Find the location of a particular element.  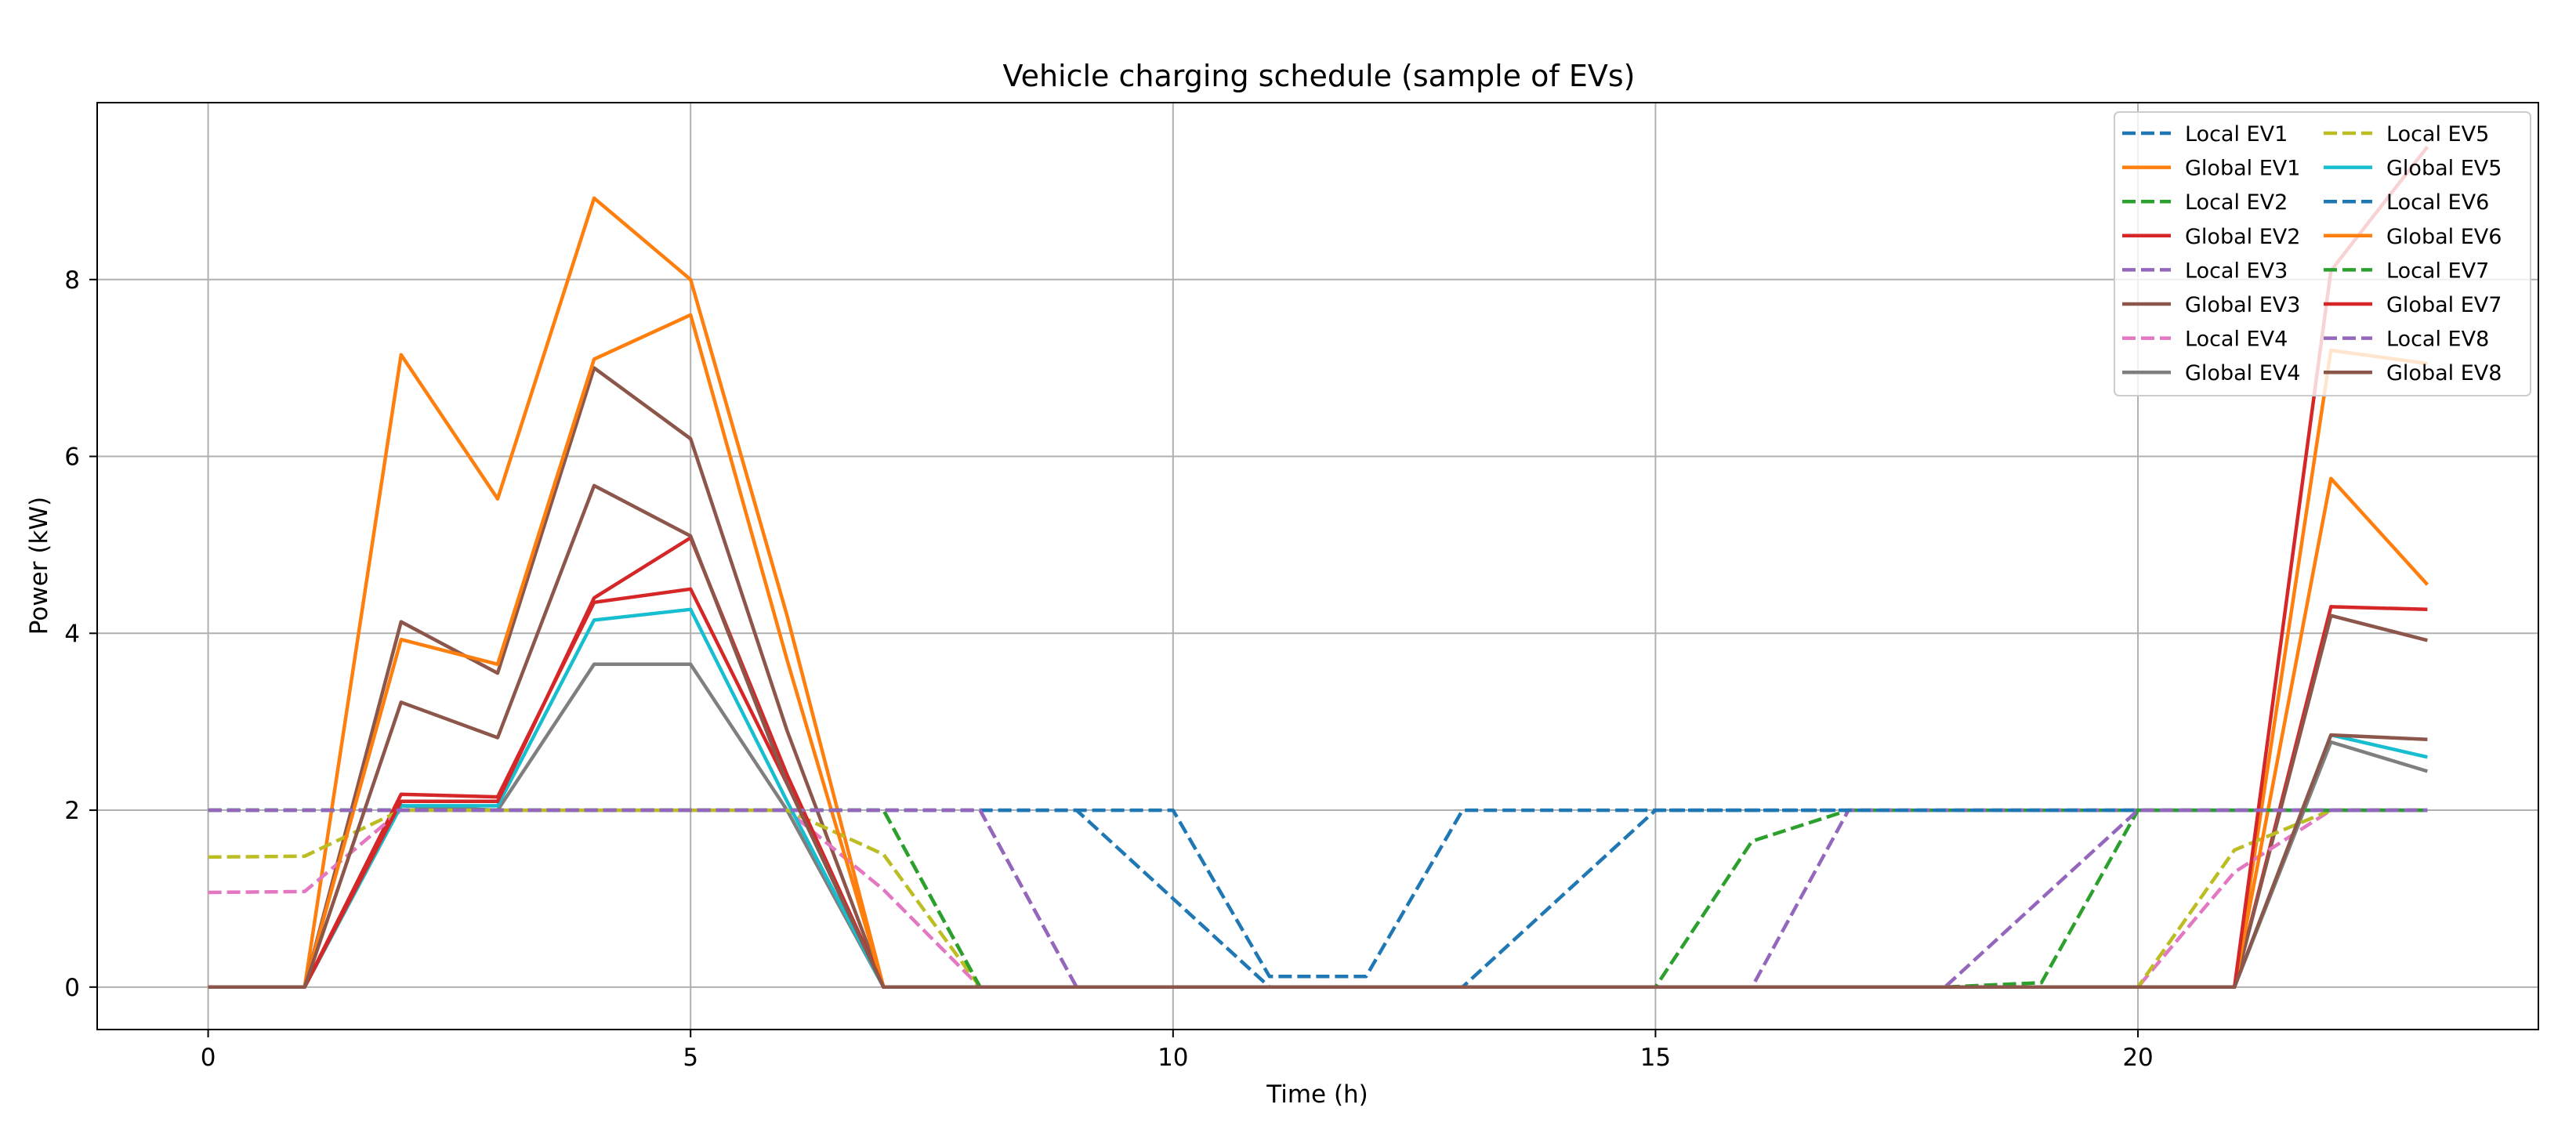

legend-entry: Global EV3 is located at coordinates (2211, 305).